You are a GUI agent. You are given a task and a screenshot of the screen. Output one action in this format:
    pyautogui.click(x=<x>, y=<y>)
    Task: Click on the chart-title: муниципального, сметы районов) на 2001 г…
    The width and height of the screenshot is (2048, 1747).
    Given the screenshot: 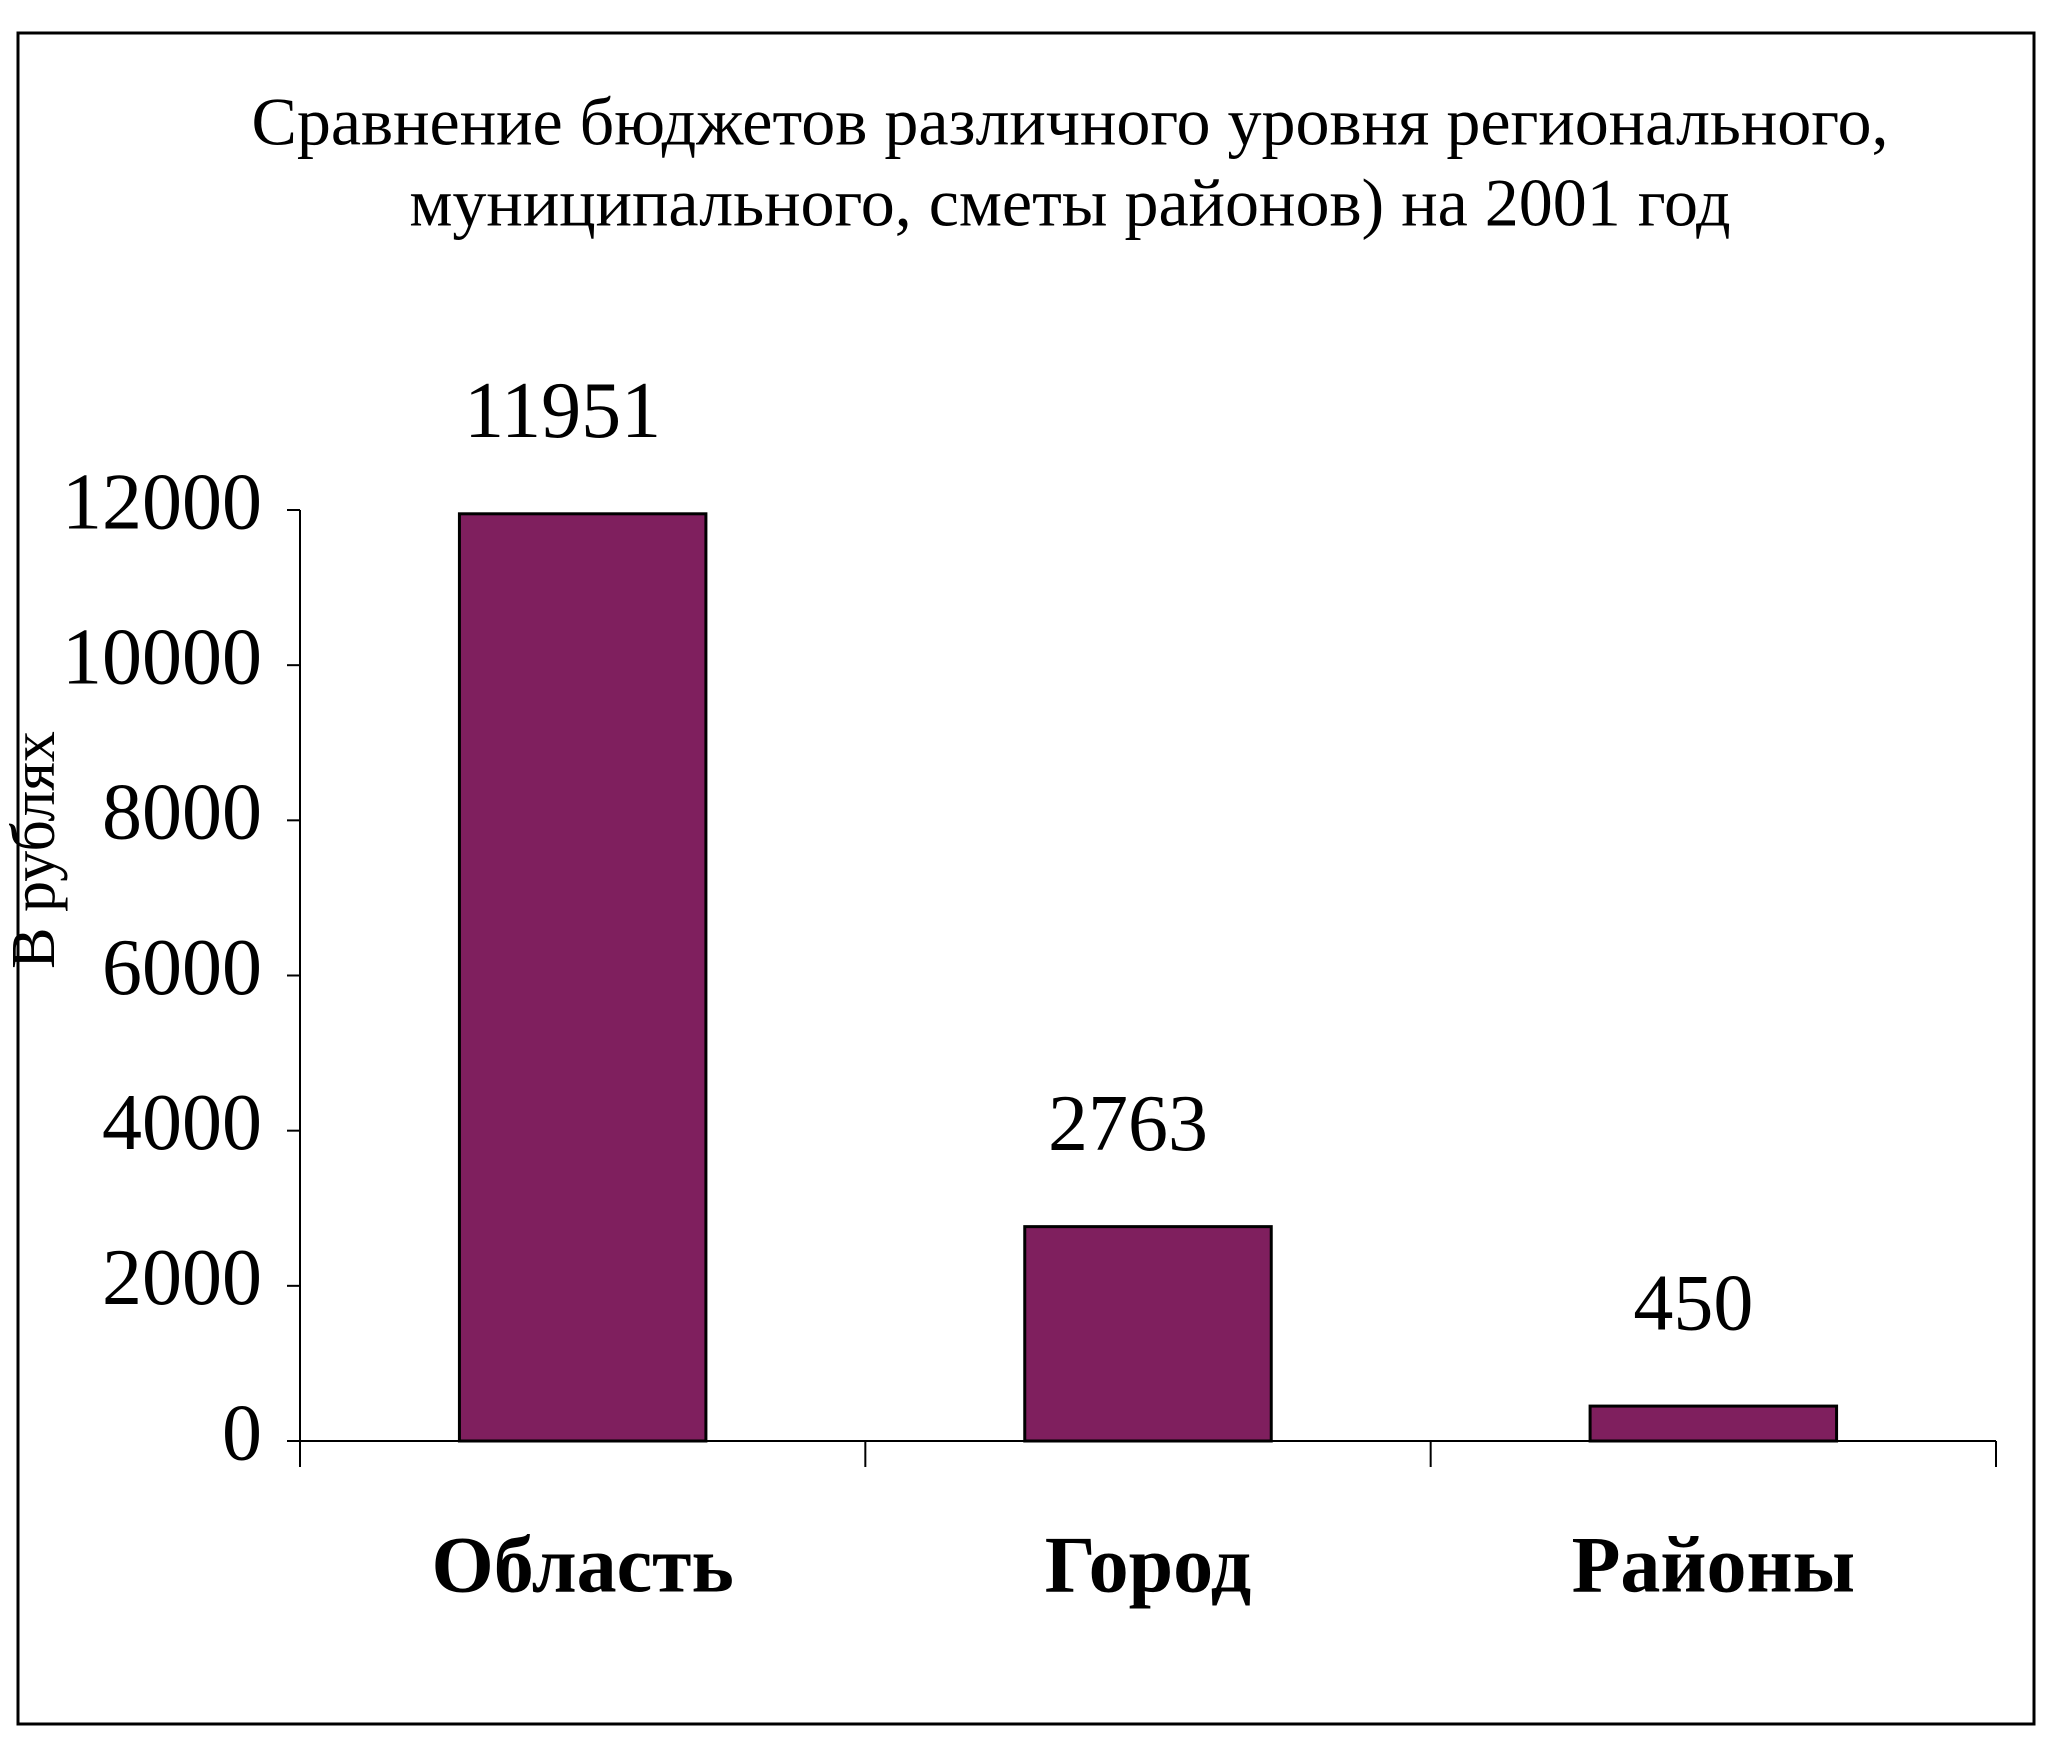 What is the action you would take?
    pyautogui.click(x=1069, y=203)
    